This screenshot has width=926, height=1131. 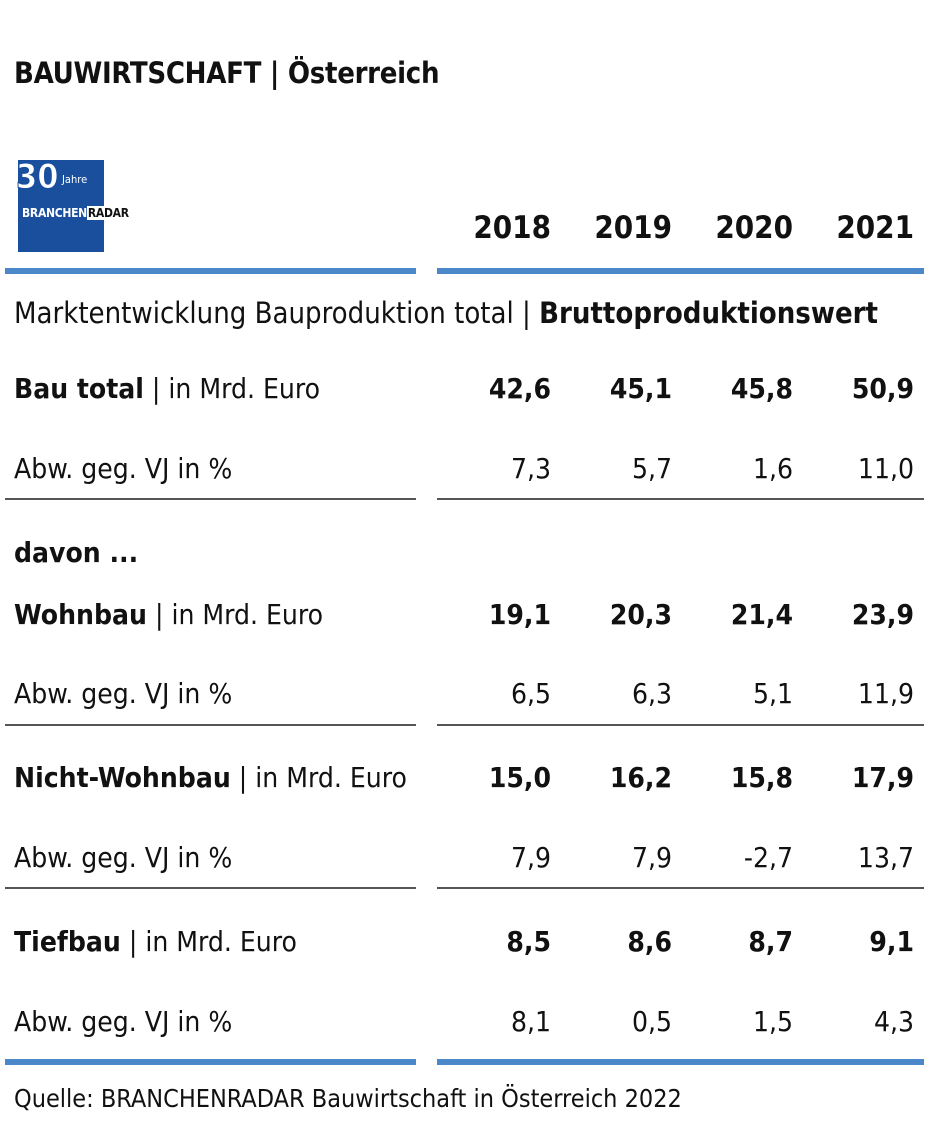 What do you see at coordinates (772, 468) in the screenshot?
I see `cell-value: 1,6` at bounding box center [772, 468].